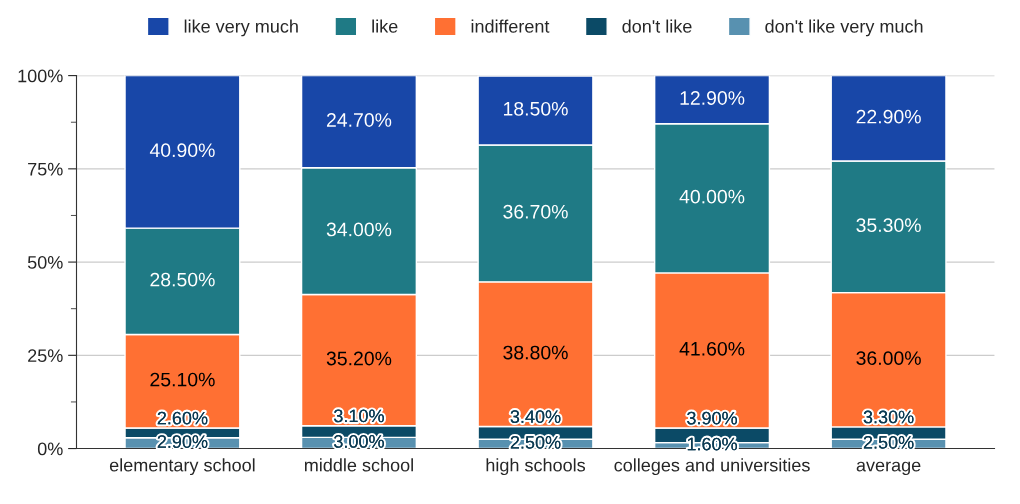  I want to click on data-label: 18.50%, so click(536, 108).